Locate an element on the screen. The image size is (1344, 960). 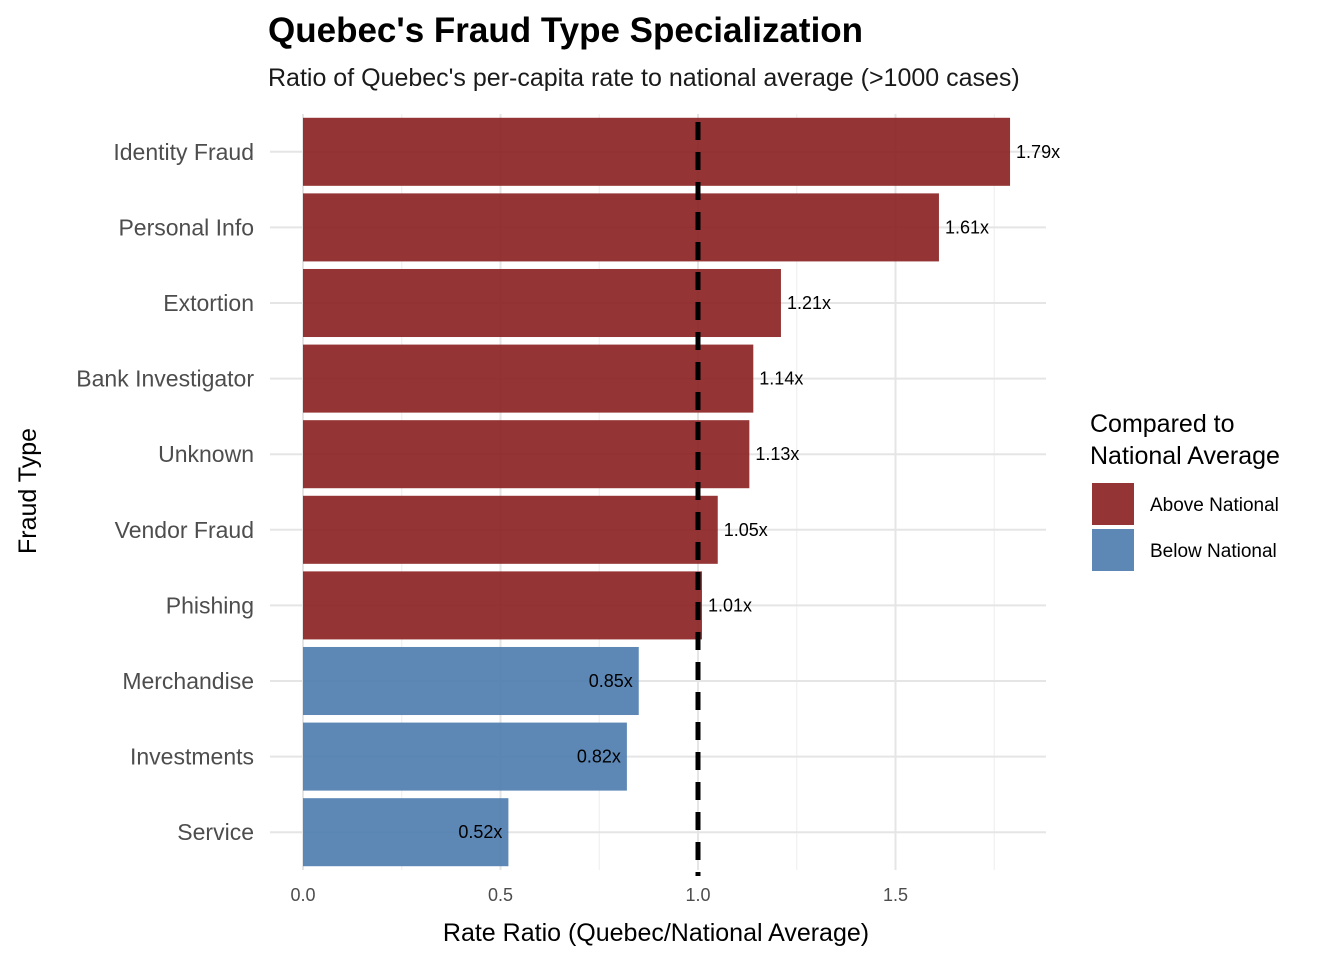
legend-title-line2: National Average is located at coordinates (1185, 456).